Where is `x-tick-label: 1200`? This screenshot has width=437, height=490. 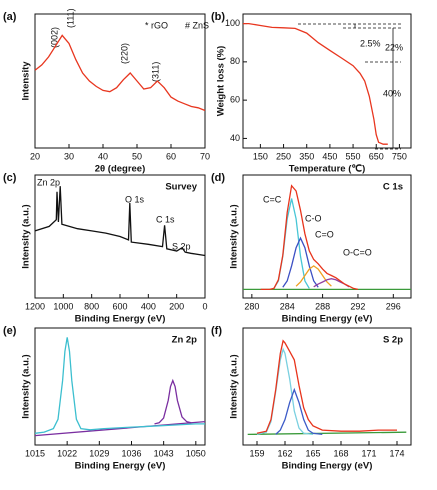 x-tick-label: 1200 is located at coordinates (35, 306).